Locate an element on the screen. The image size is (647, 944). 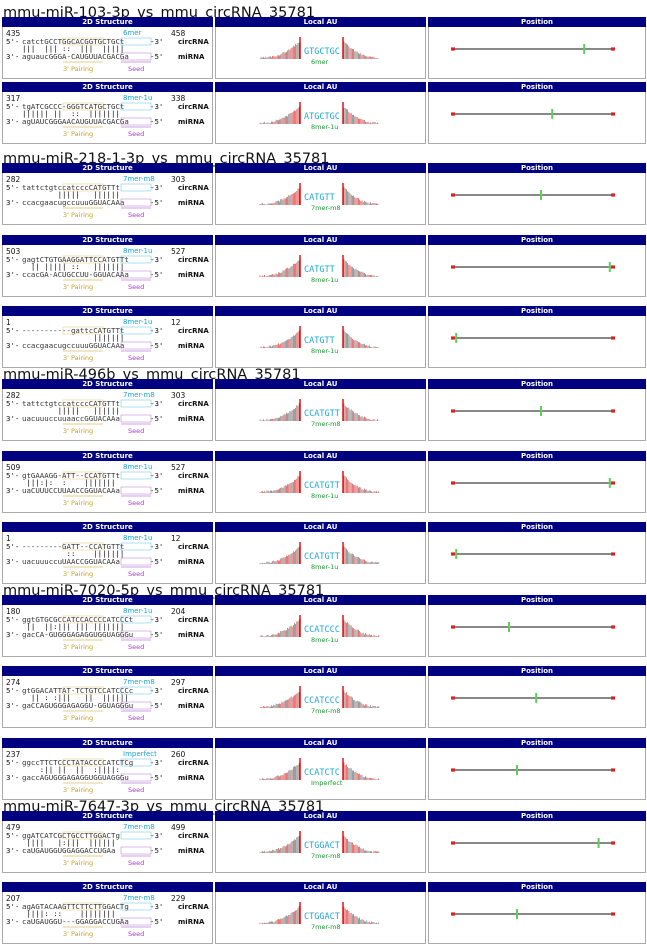
five-prime-suffix: -5' is located at coordinates (157, 274).